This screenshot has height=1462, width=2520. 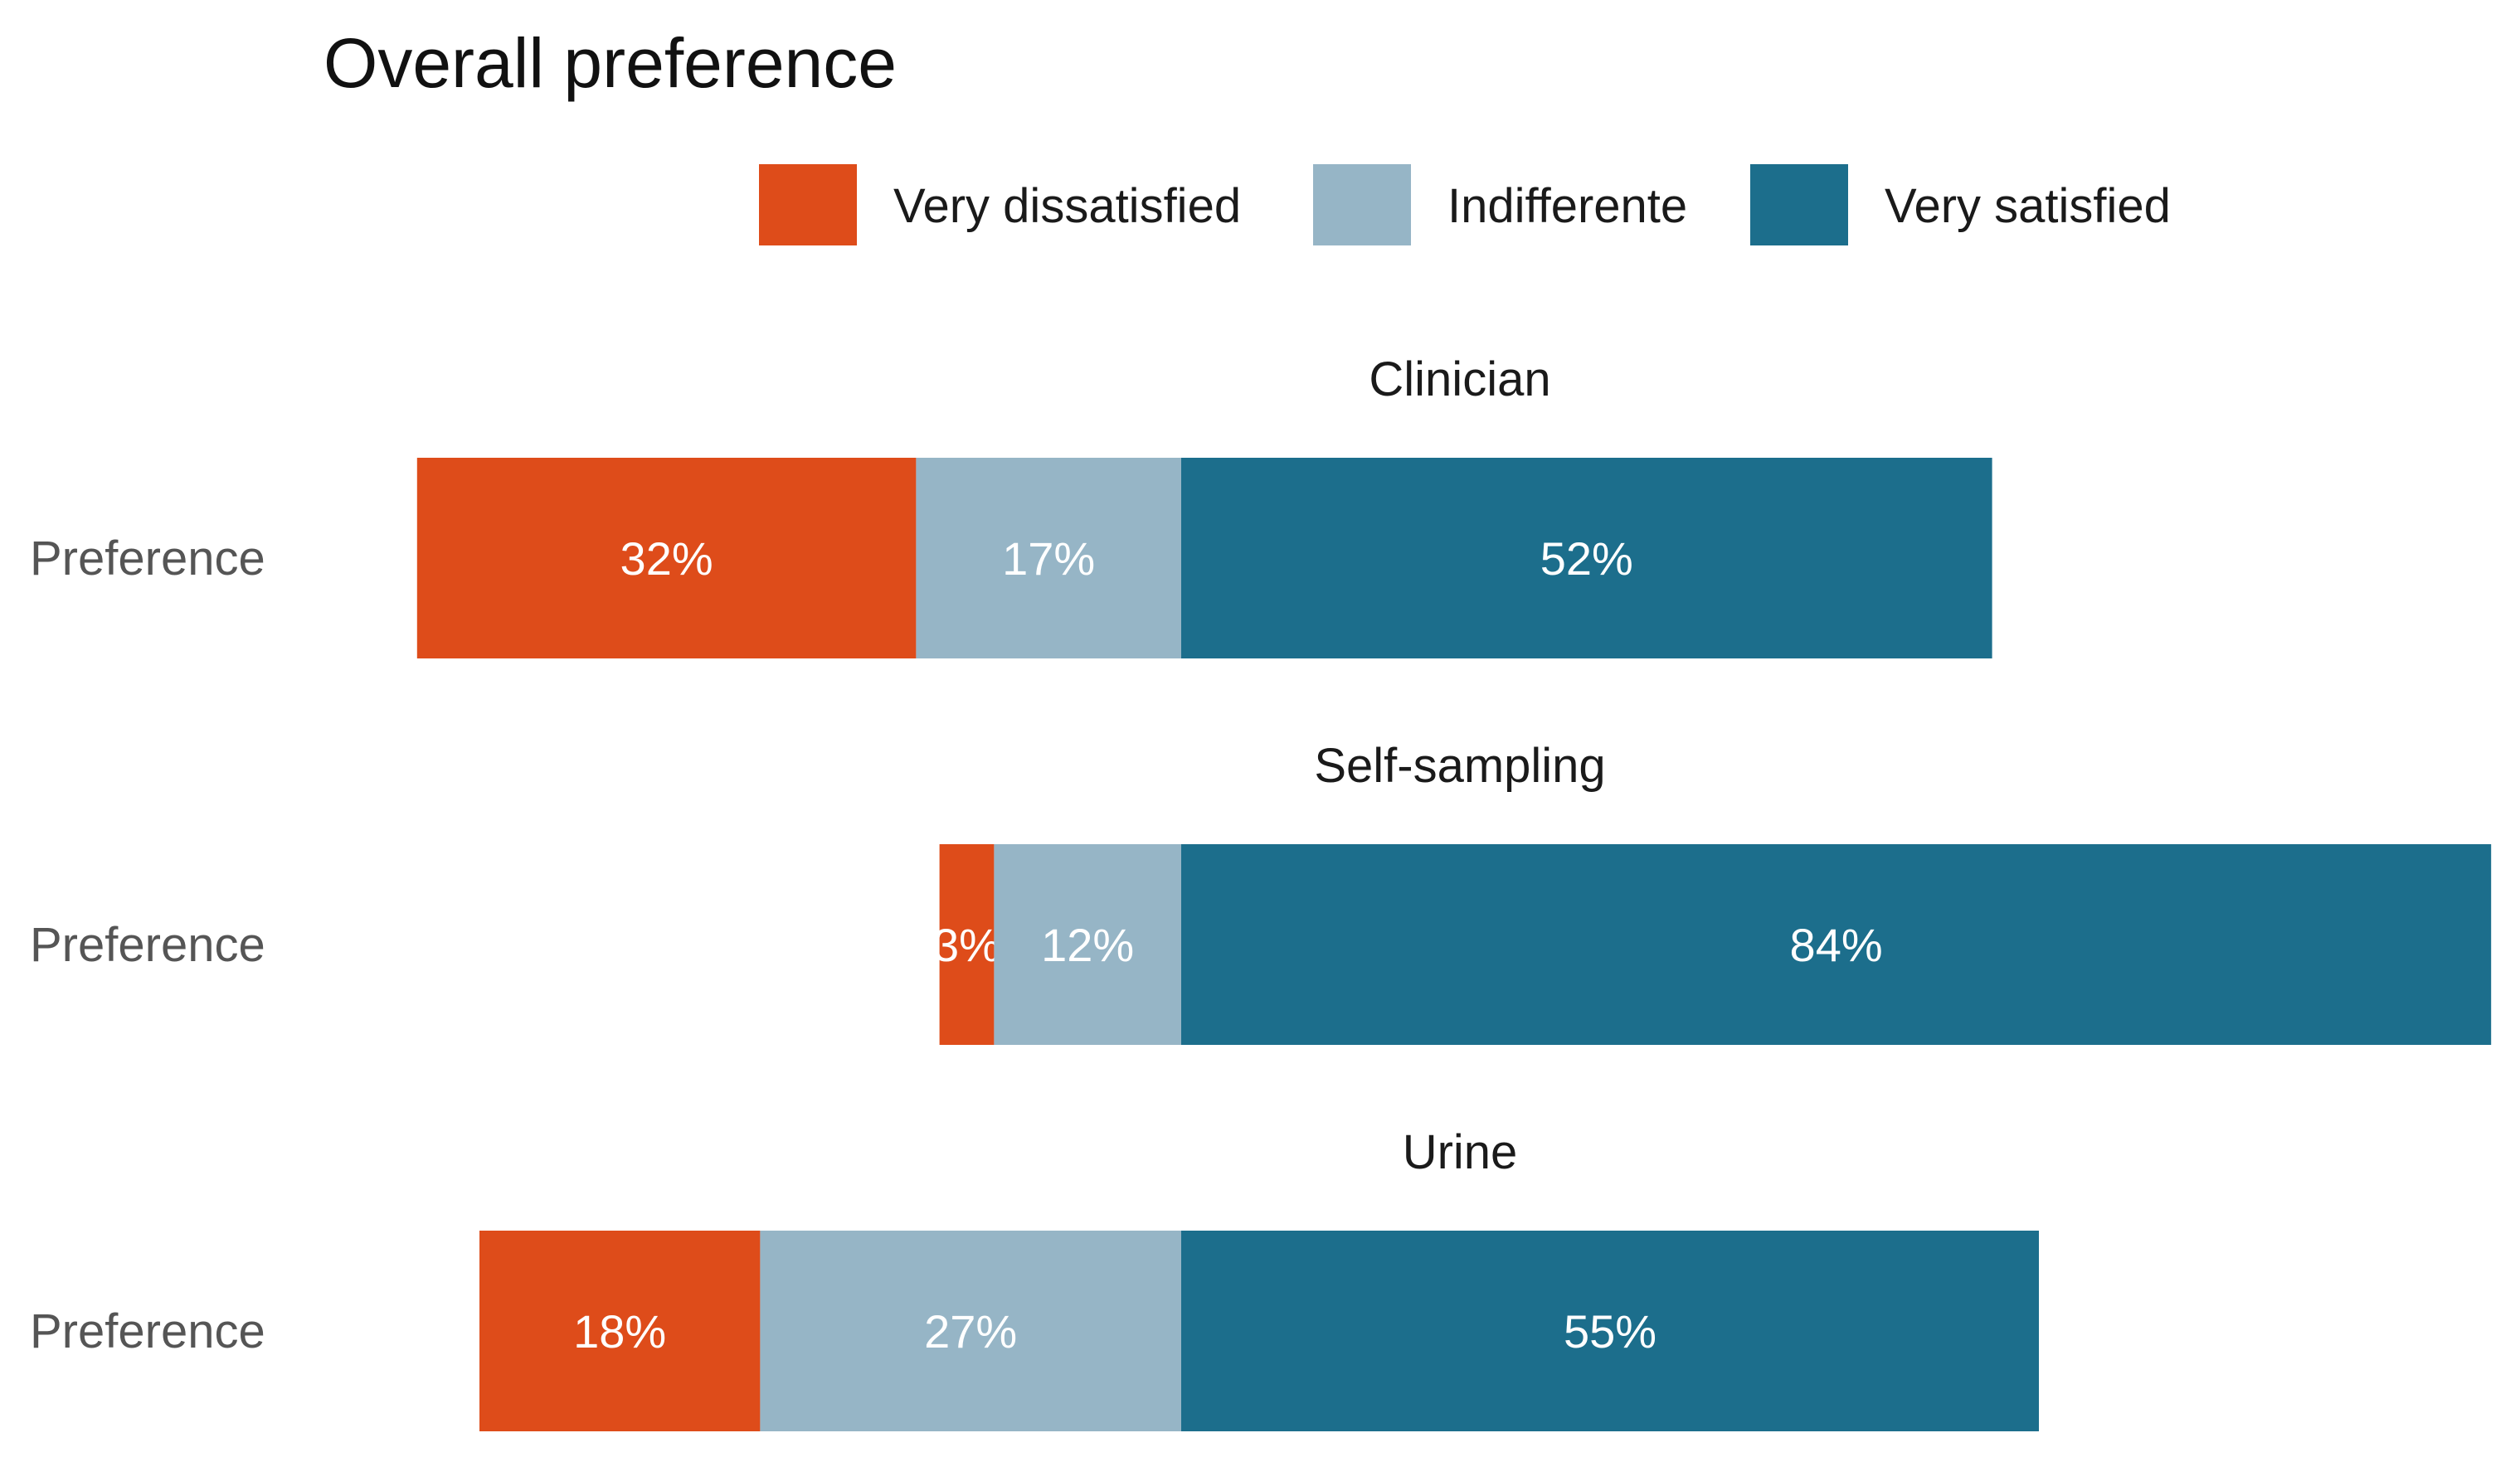 I want to click on data-label-very-satisfied: 84%, so click(x=1836, y=945).